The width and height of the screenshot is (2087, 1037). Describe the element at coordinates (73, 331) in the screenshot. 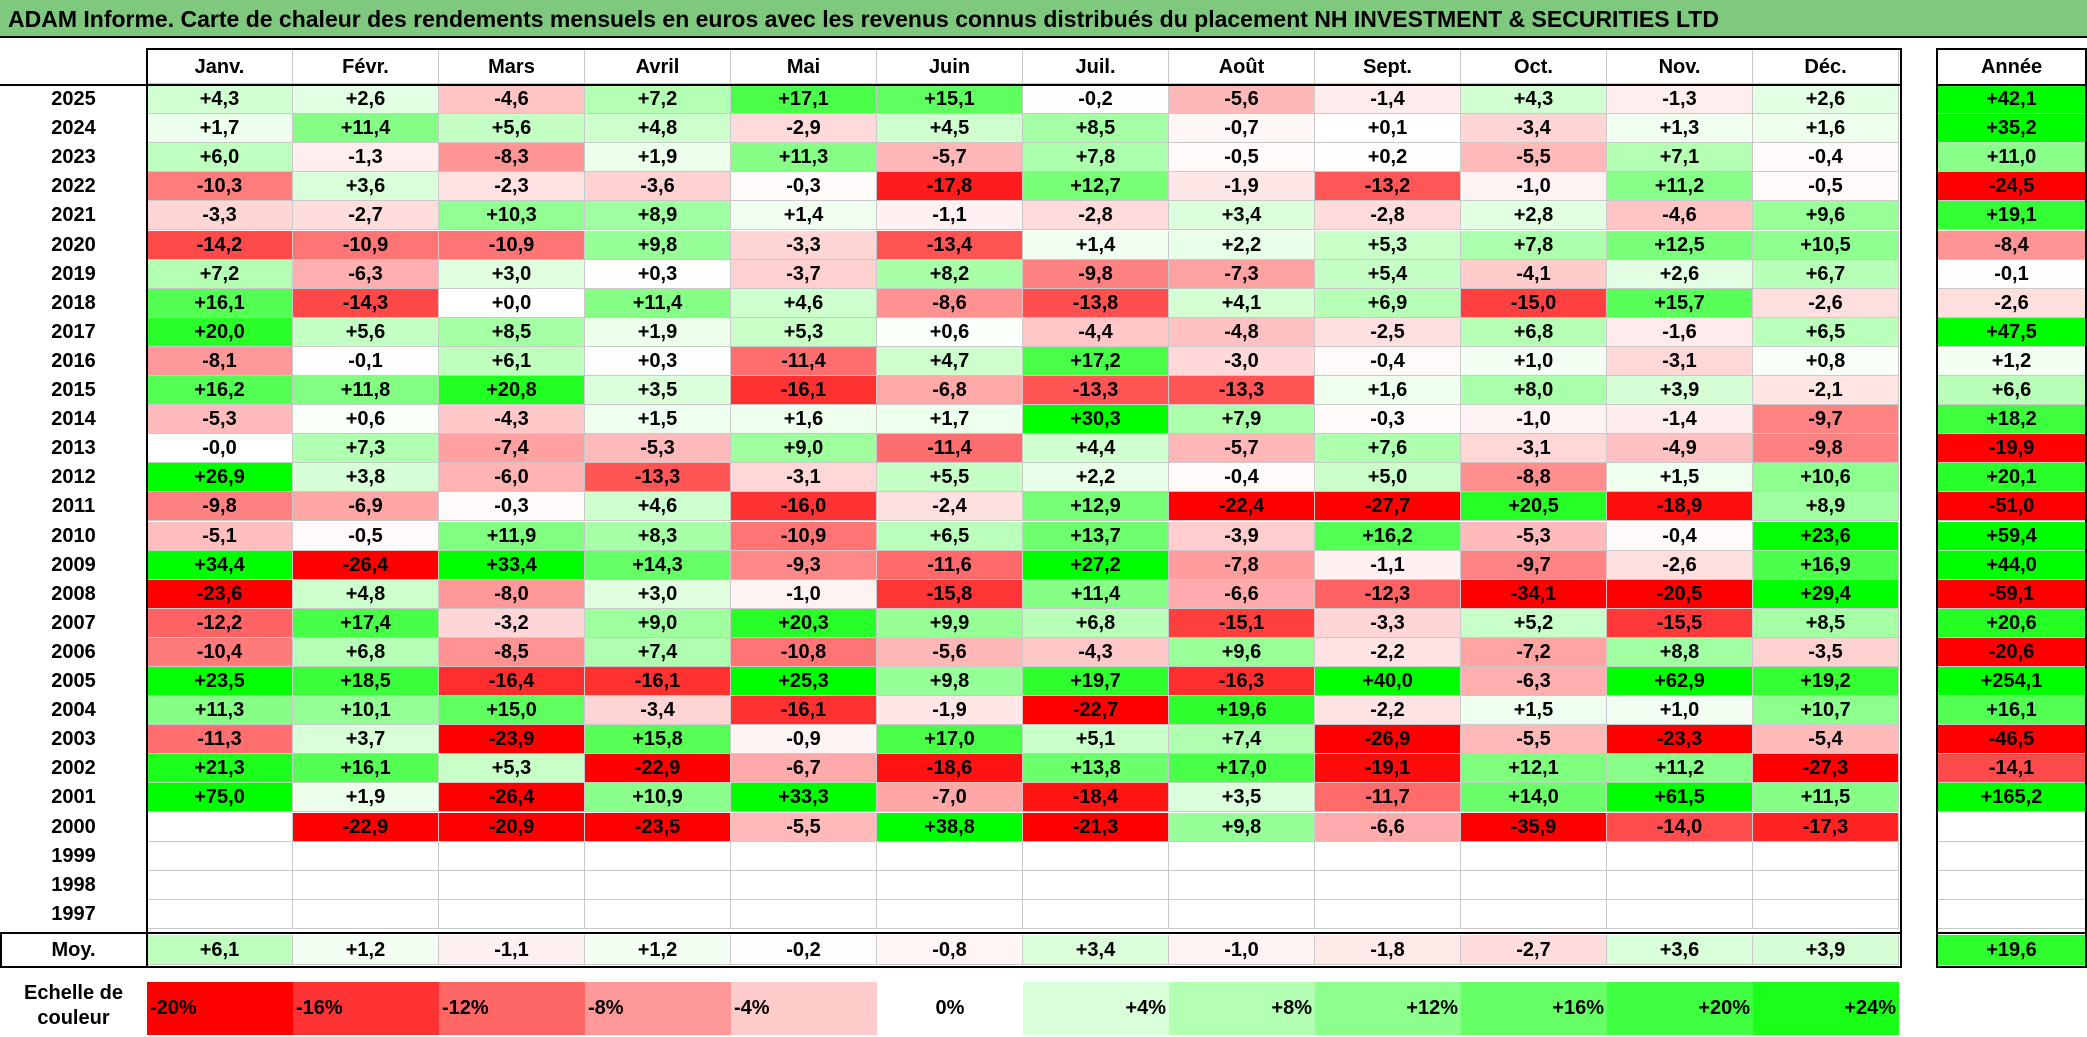

I see `year-label: 2017` at that location.